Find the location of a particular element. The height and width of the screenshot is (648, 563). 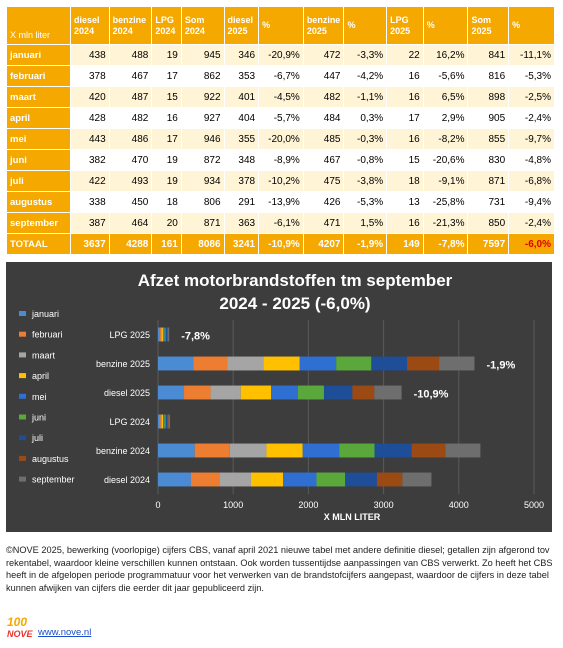

table-cell: 378 is located at coordinates (241, 181).